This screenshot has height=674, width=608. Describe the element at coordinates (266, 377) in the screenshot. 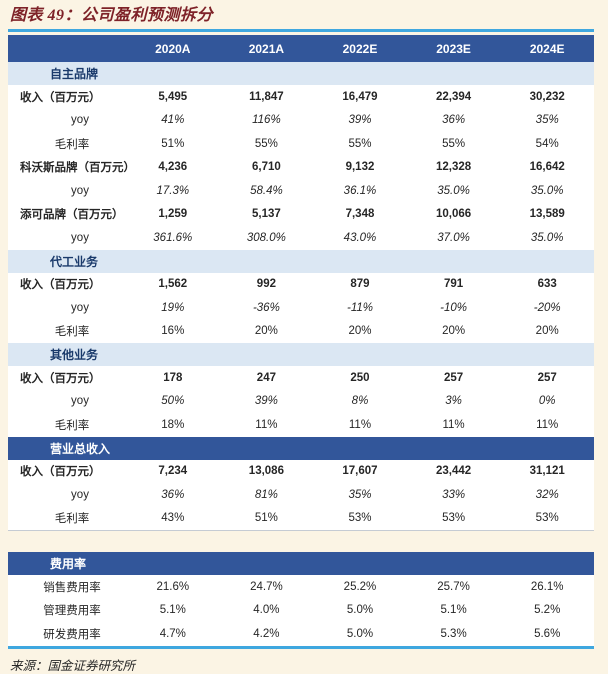

I see `value-cell: 247` at that location.